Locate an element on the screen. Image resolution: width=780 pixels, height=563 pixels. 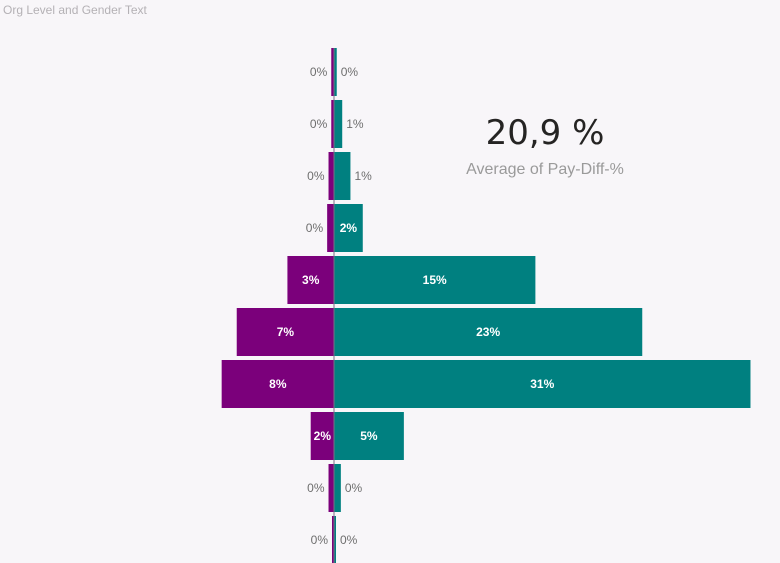
label-female-5: 7% is located at coordinates (286, 332).